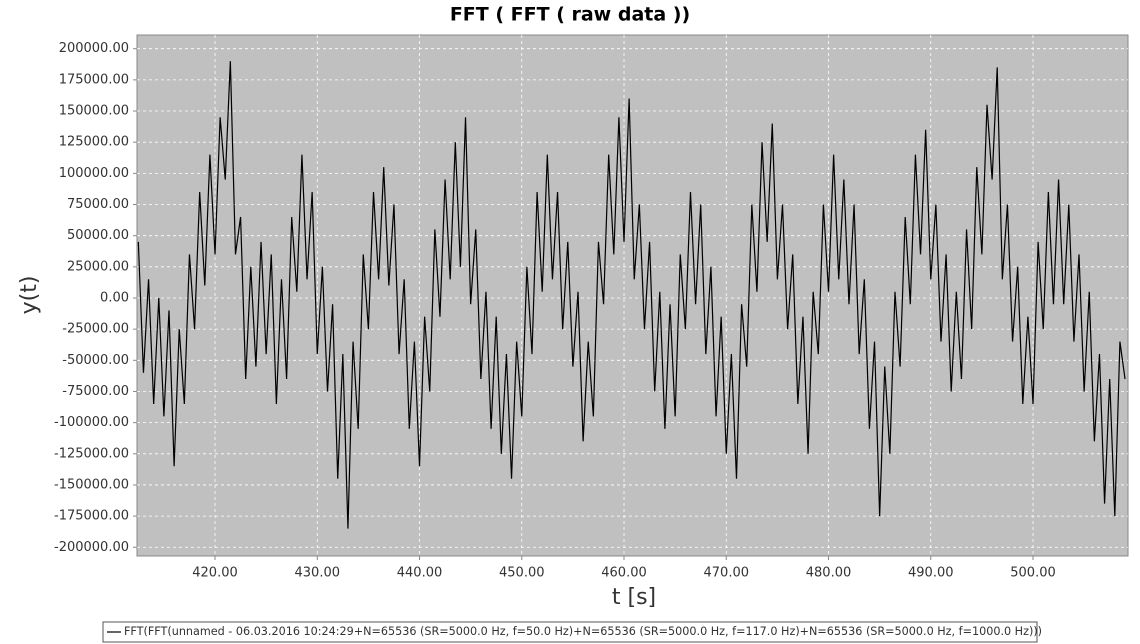 This screenshot has height=644, width=1140. I want to click on y-tick-label: -25000.00, so click(95, 329).